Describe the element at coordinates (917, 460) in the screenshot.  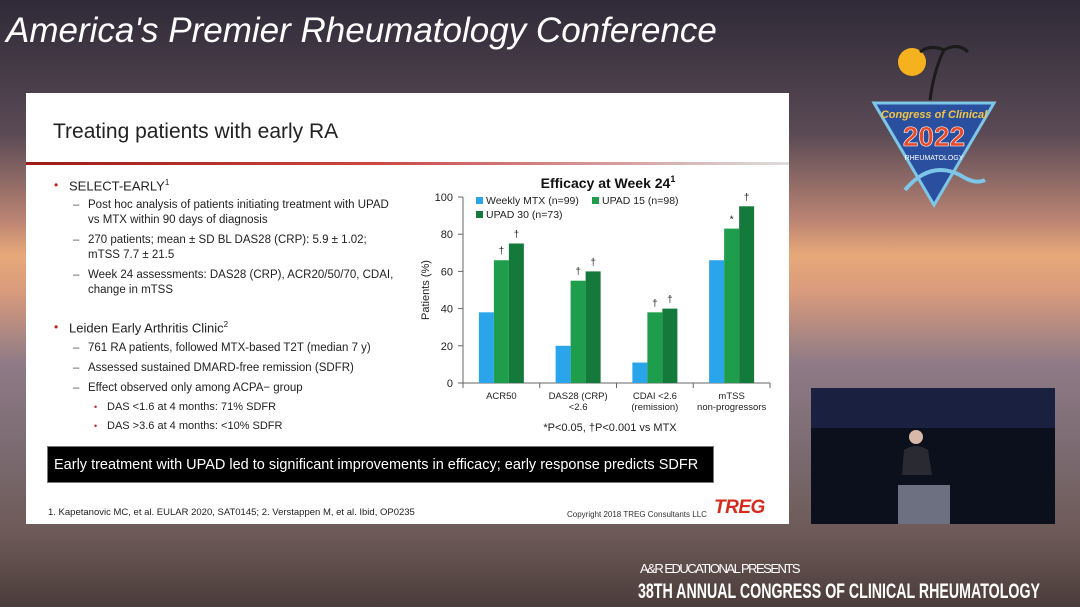
I see `speaker-body` at that location.